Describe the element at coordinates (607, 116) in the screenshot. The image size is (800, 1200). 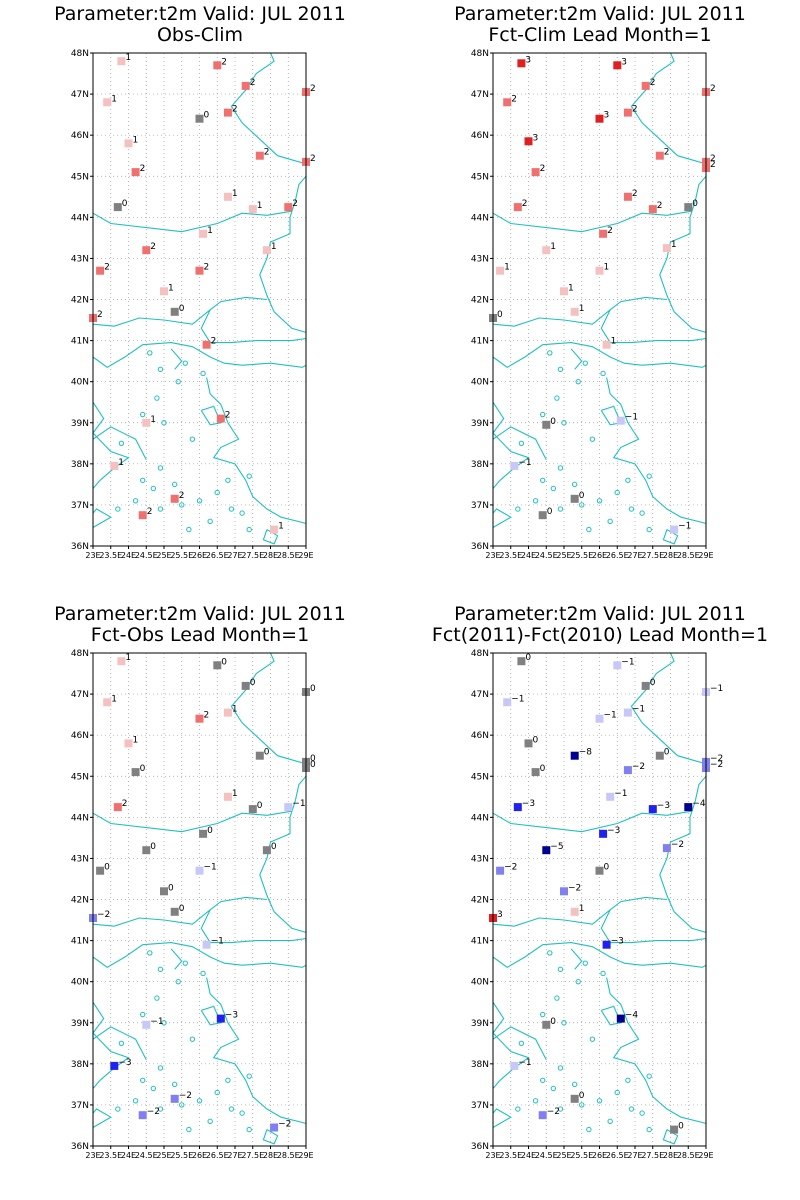
I see `station-value-label: 3` at that location.